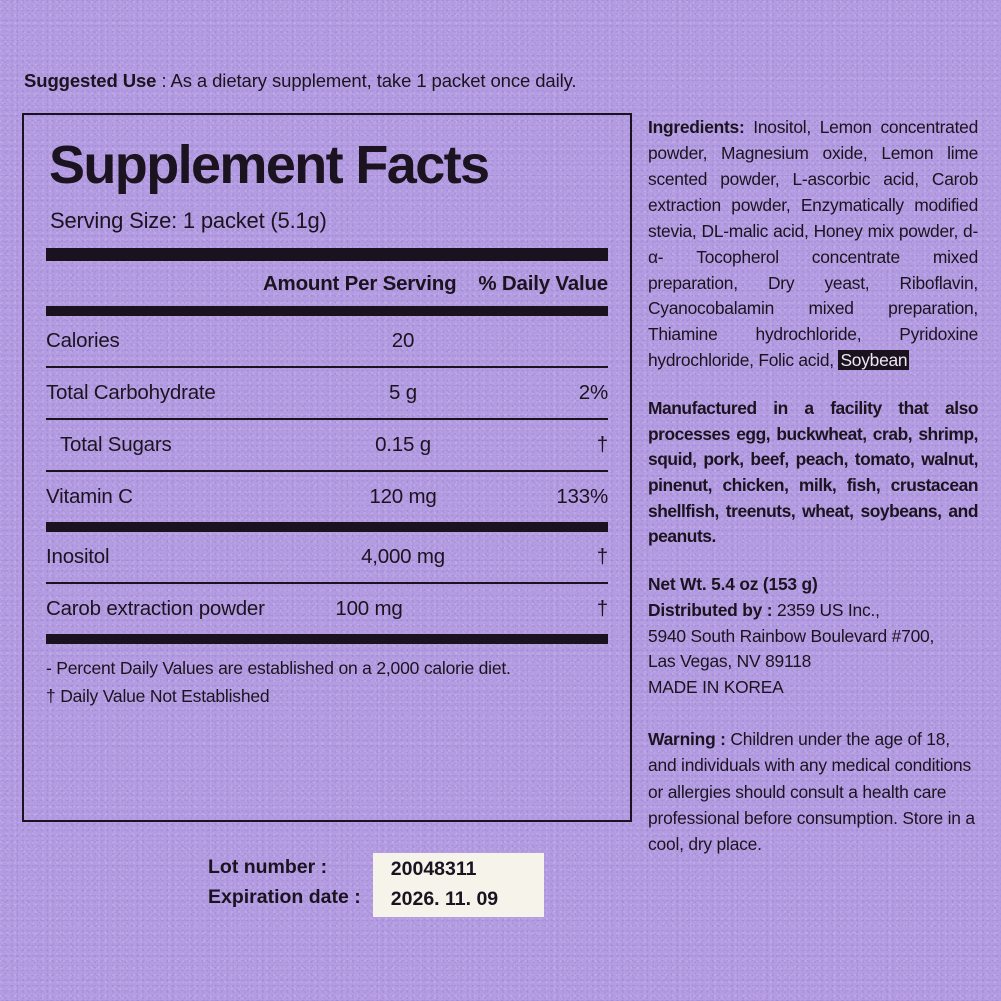  Describe the element at coordinates (116, 444) in the screenshot. I see `nutrient-name: Total Sugars` at that location.